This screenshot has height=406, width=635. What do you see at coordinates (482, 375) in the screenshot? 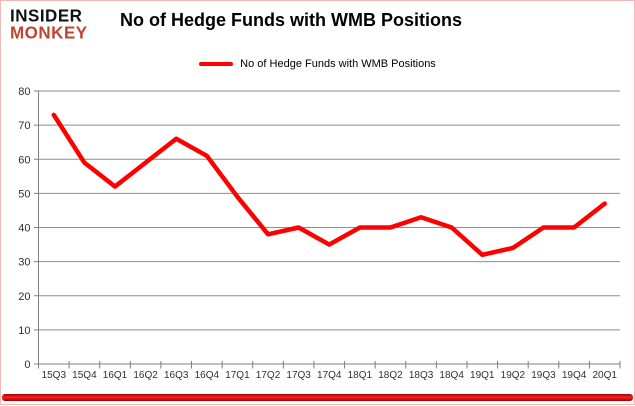
I see `x-axis-tick-label: 19Q1` at bounding box center [482, 375].